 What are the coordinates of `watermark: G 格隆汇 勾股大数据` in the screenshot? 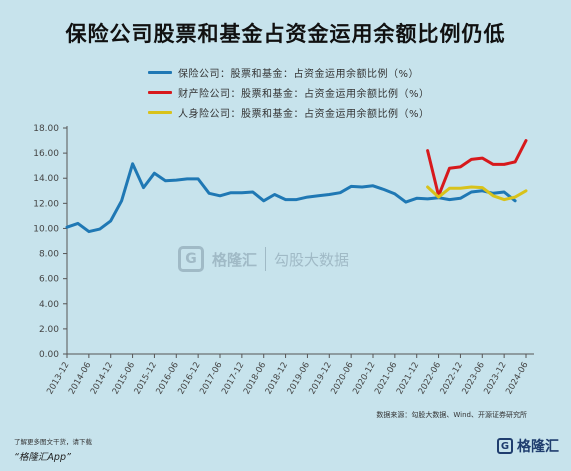 It's located at (263, 259).